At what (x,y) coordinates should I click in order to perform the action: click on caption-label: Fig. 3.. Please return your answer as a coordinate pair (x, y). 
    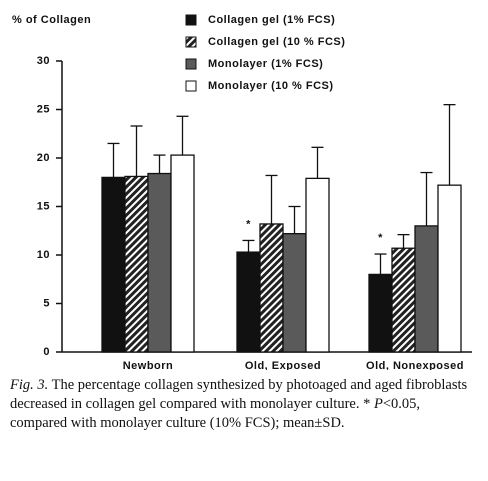
    Looking at the image, I should click on (29, 385).